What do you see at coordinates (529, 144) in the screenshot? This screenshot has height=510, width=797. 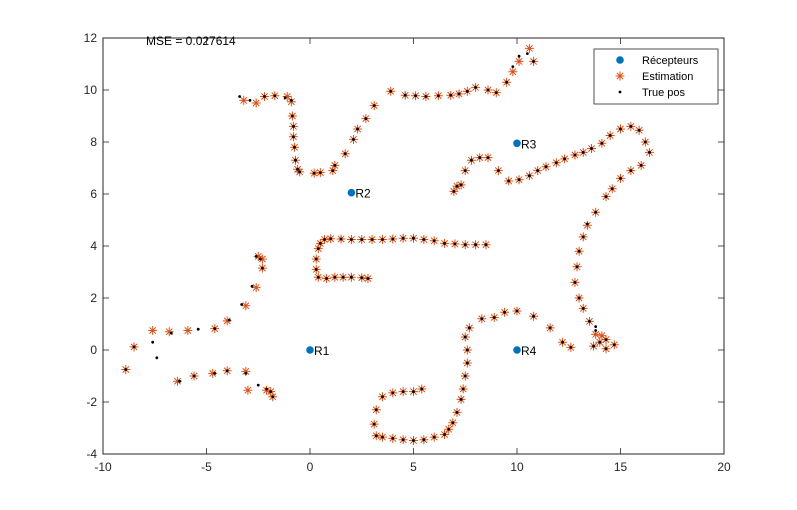 I see `receiver-label: R3` at bounding box center [529, 144].